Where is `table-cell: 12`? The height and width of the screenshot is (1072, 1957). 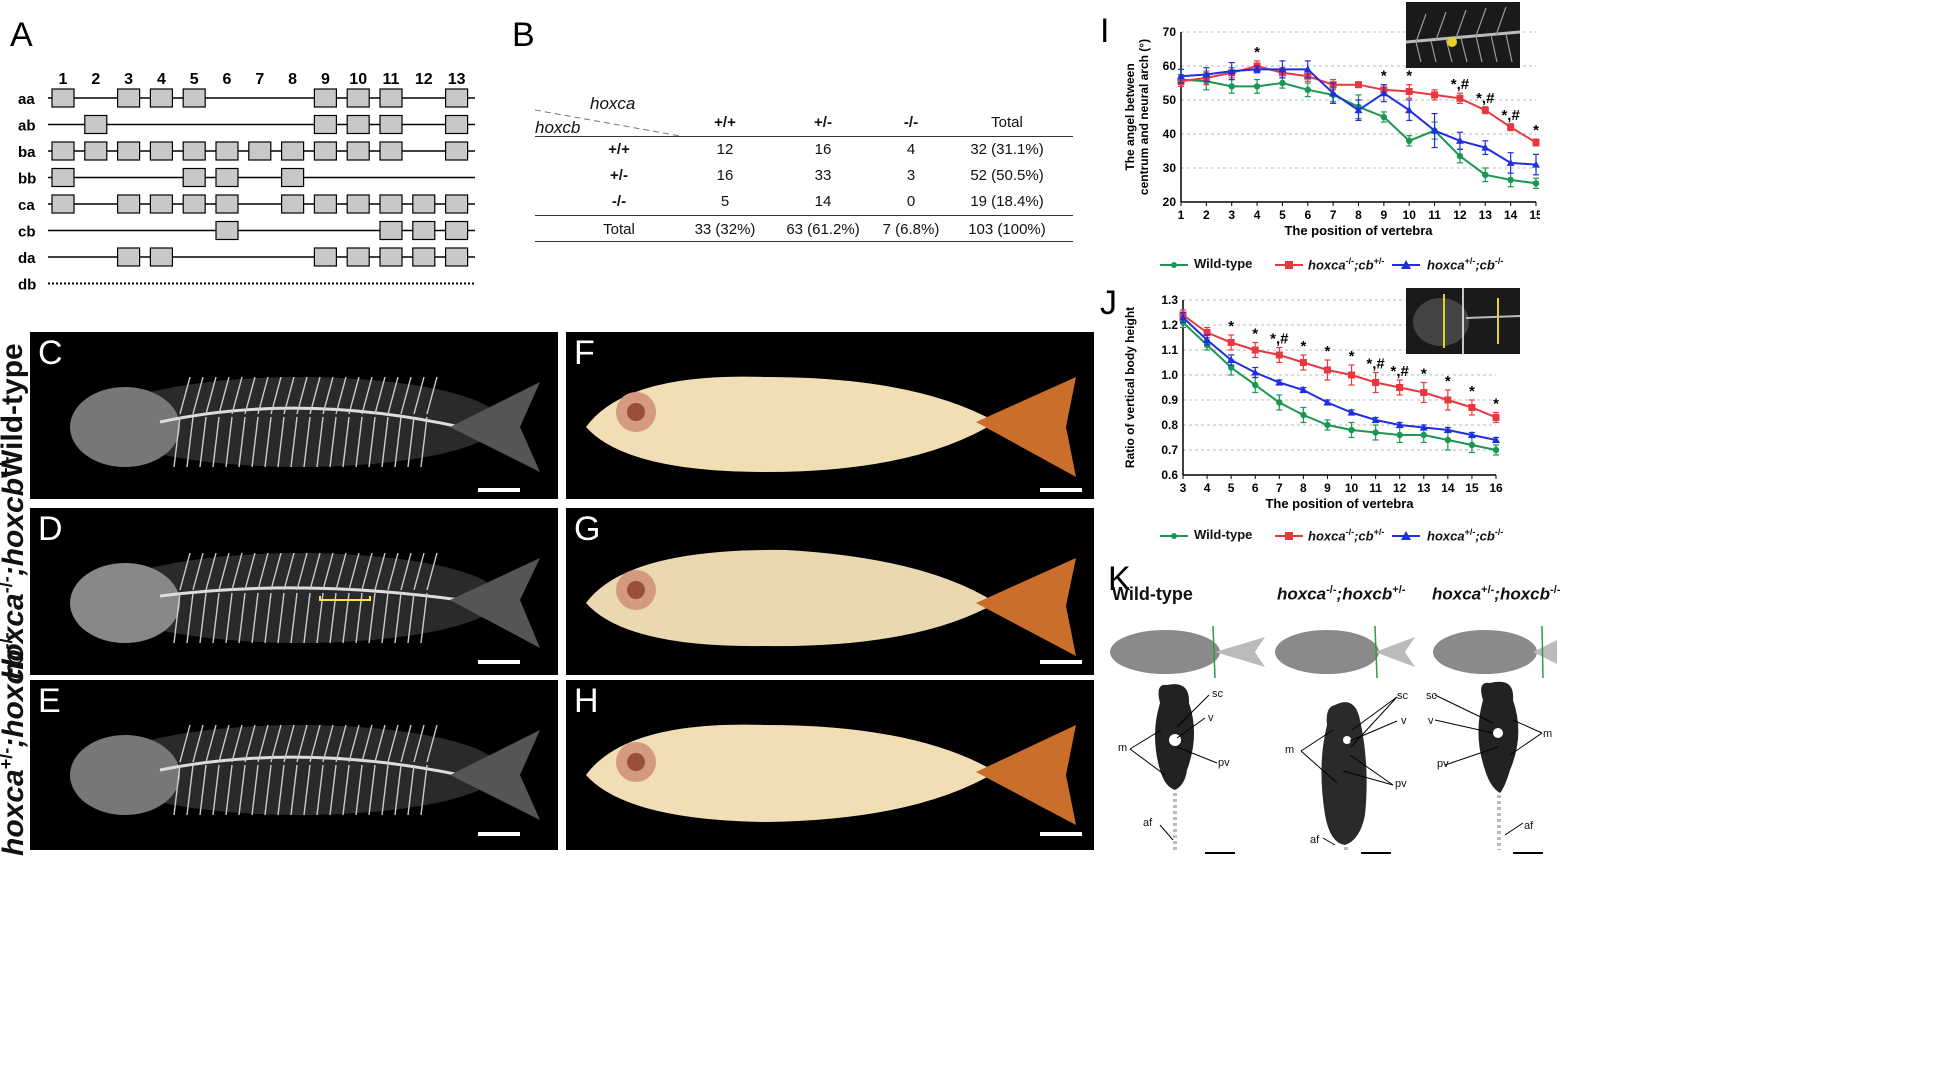 table-cell: 12 is located at coordinates (725, 149).